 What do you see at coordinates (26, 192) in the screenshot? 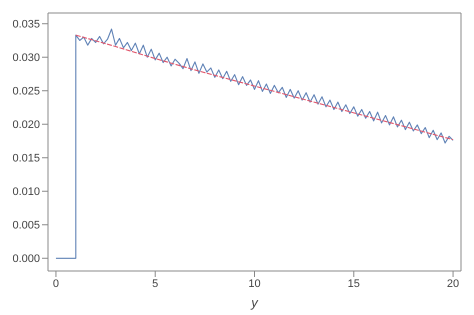
I see `y-tick-label: 0.010` at bounding box center [26, 192].